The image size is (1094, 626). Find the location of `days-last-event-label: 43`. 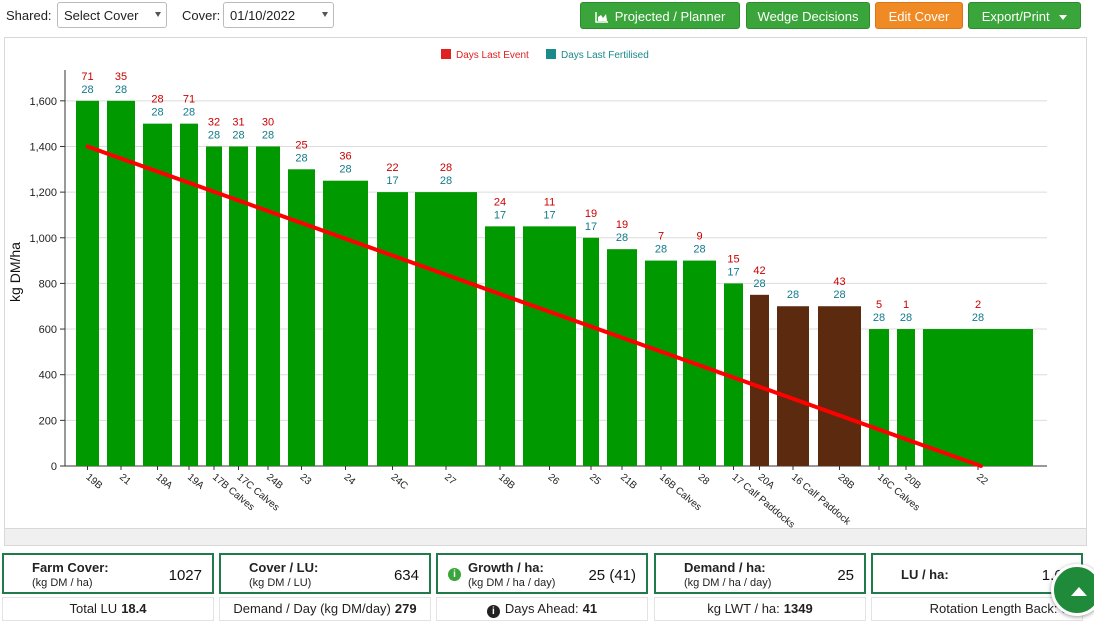

days-last-event-label: 43 is located at coordinates (839, 282).